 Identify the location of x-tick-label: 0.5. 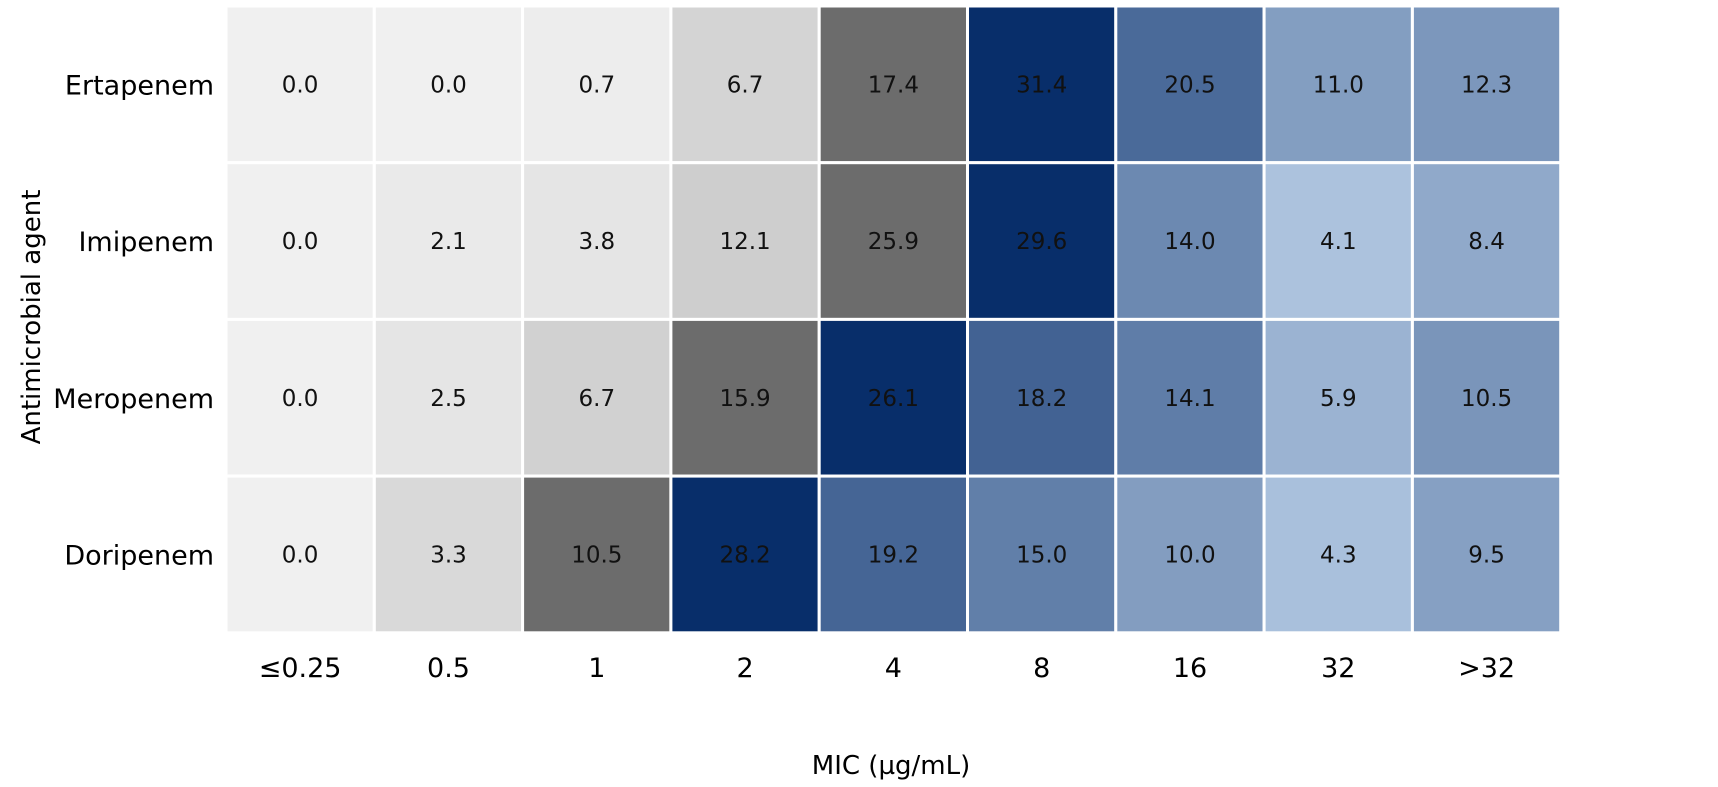
(448, 668).